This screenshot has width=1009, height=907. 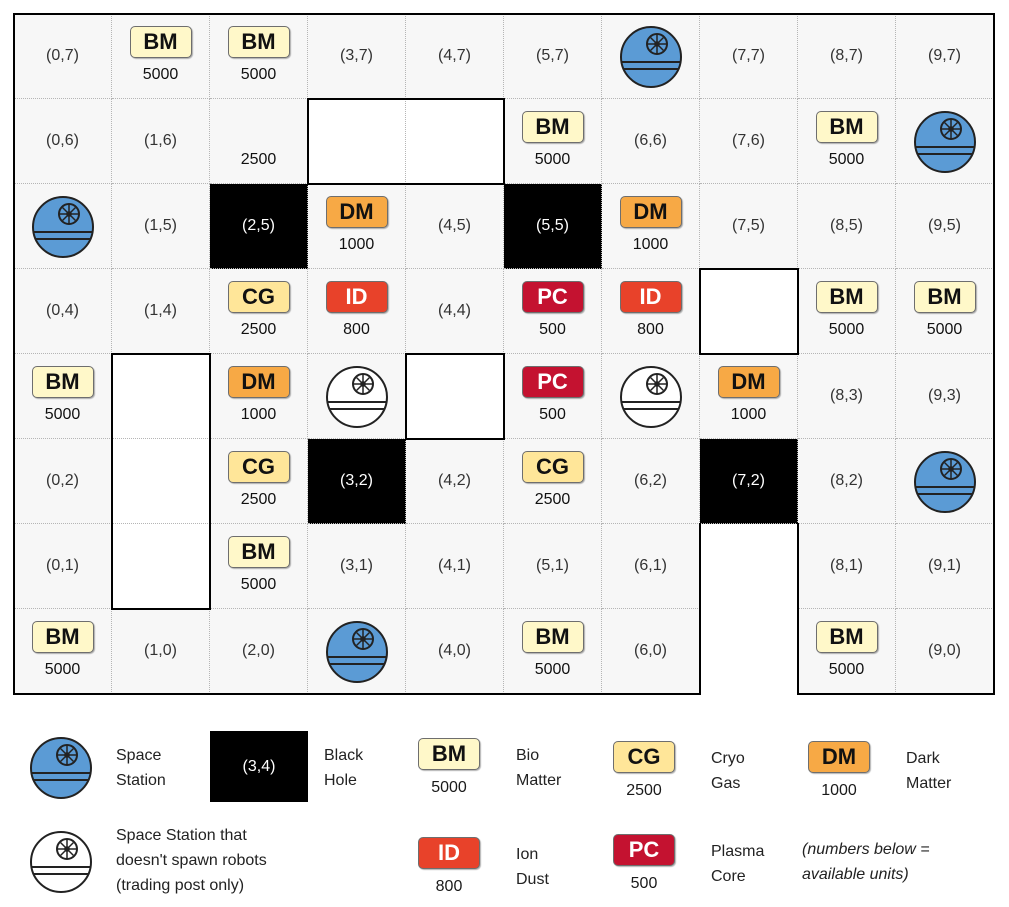 What do you see at coordinates (553, 141) in the screenshot?
I see `resource-bm-5-6: BM 5000` at bounding box center [553, 141].